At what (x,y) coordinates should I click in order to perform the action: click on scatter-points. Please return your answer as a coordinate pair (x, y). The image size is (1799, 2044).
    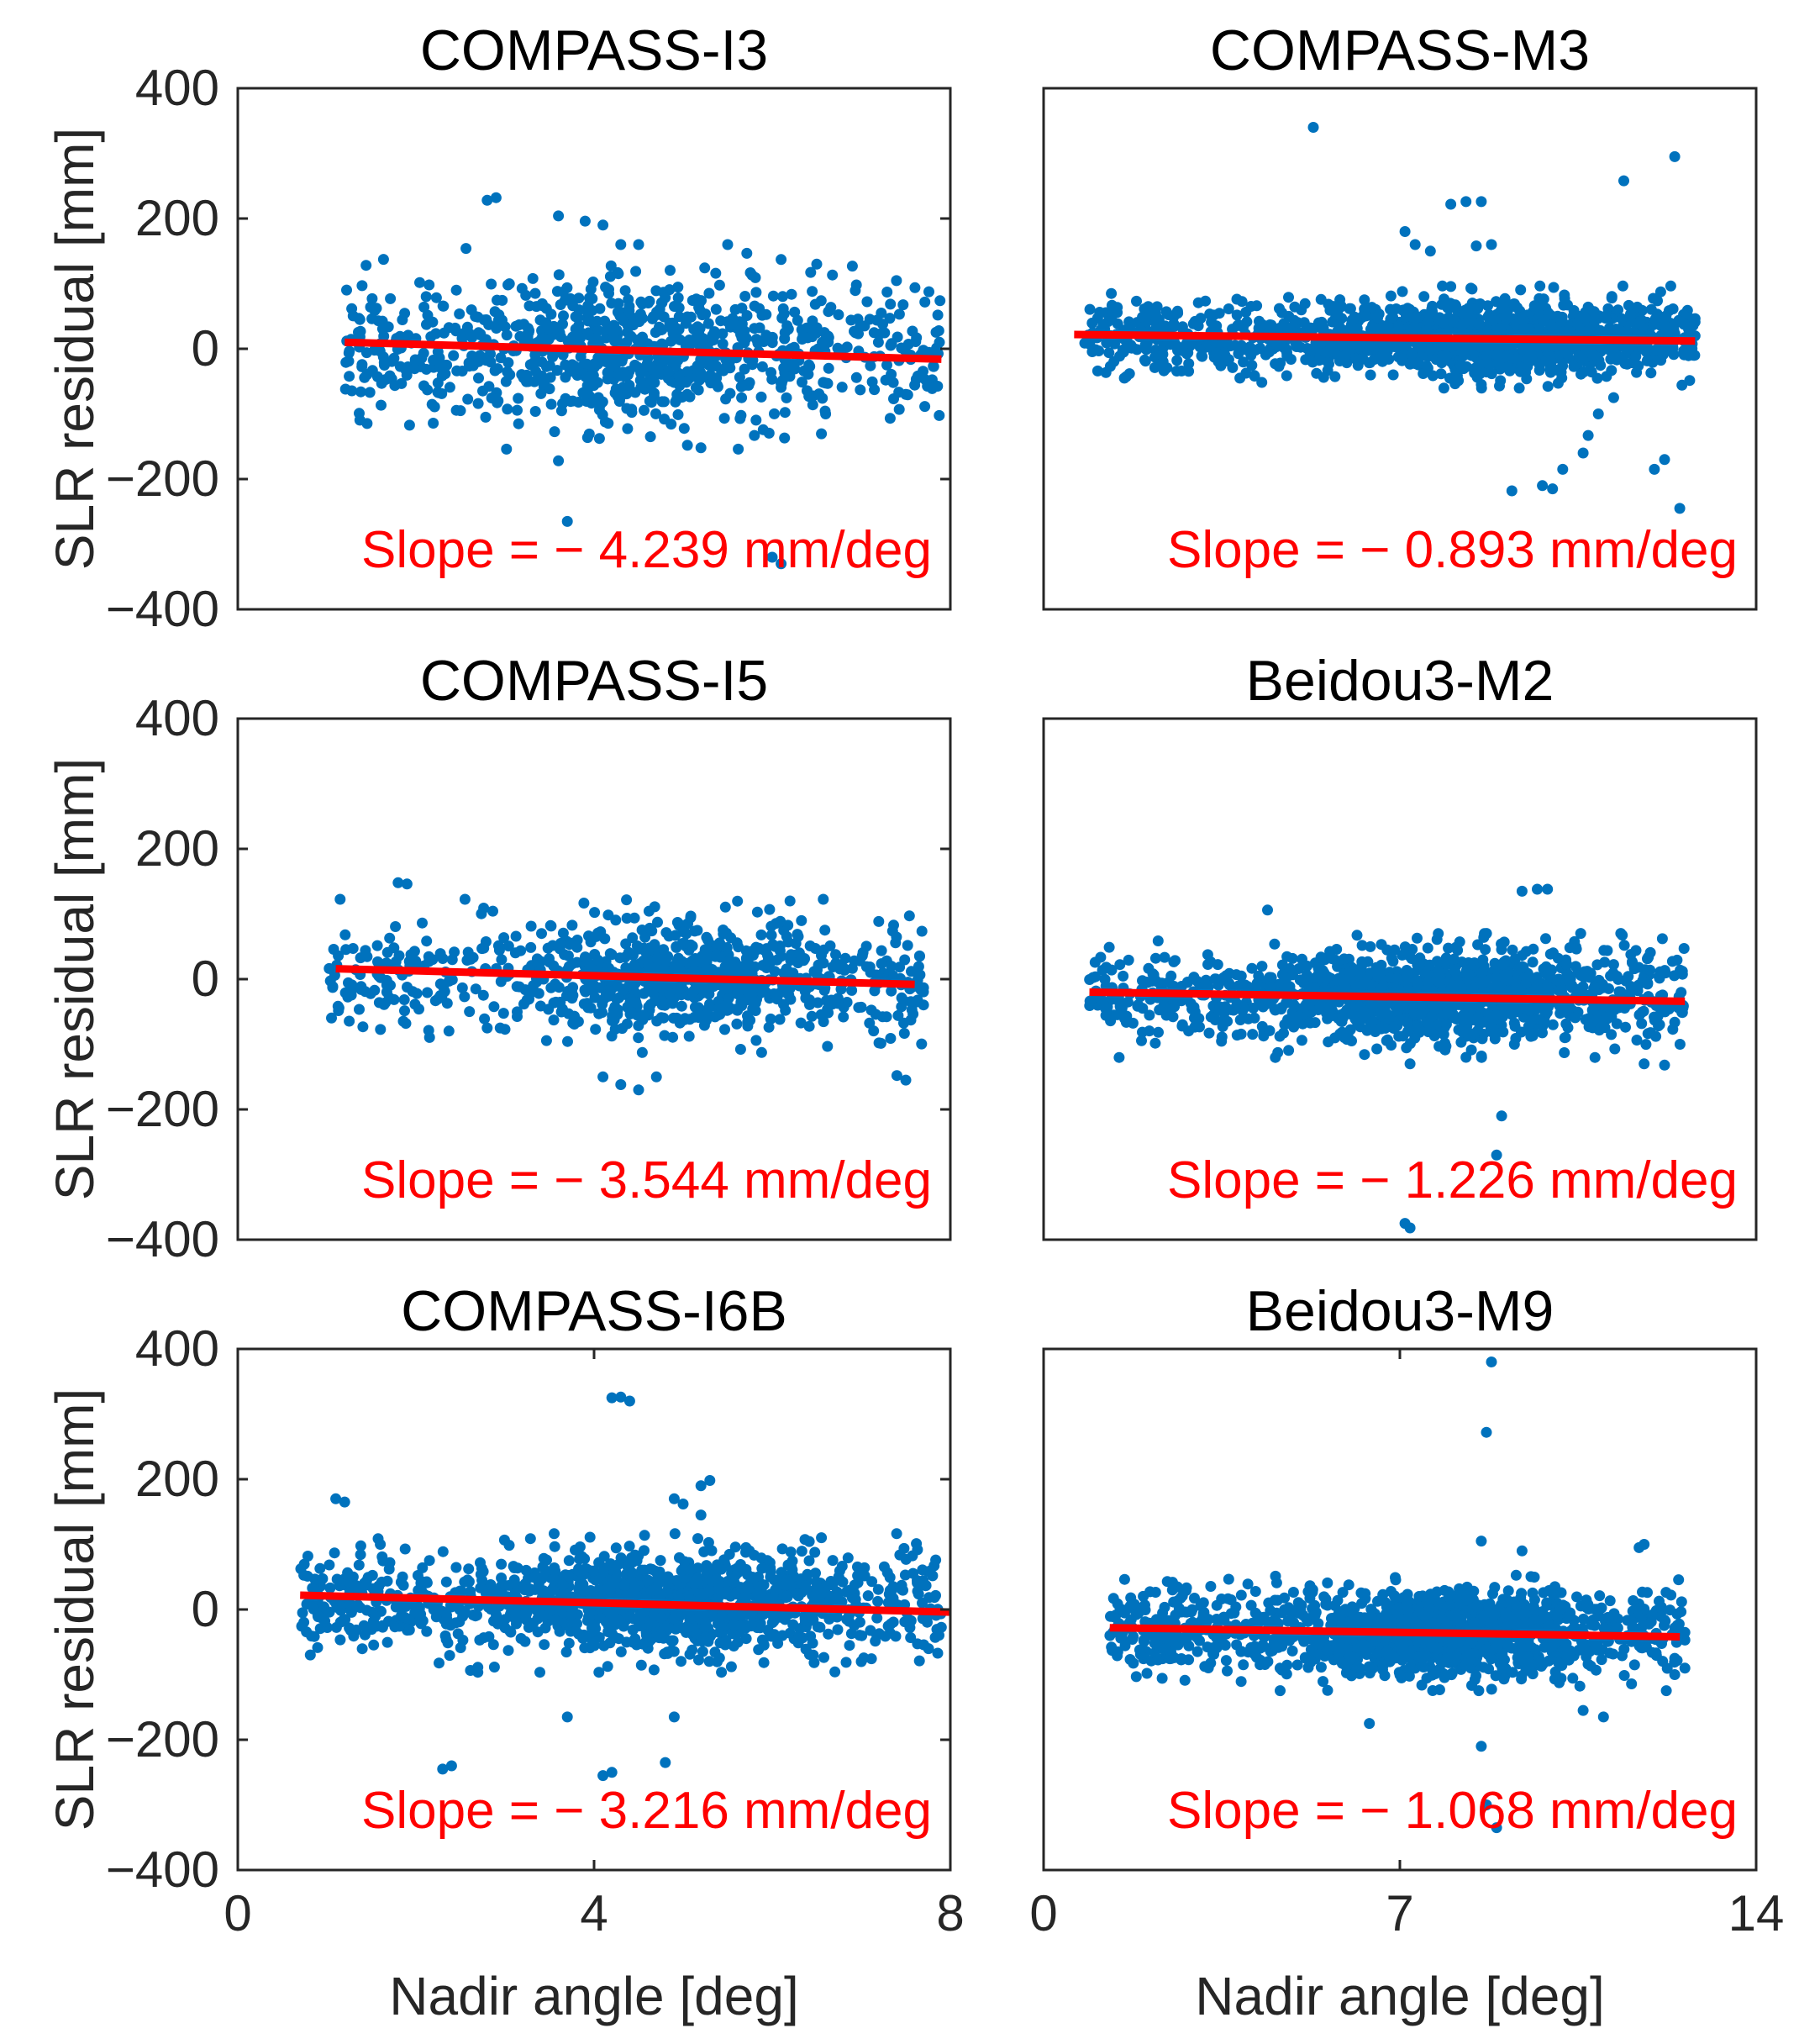
    Looking at the image, I should click on (642, 381).